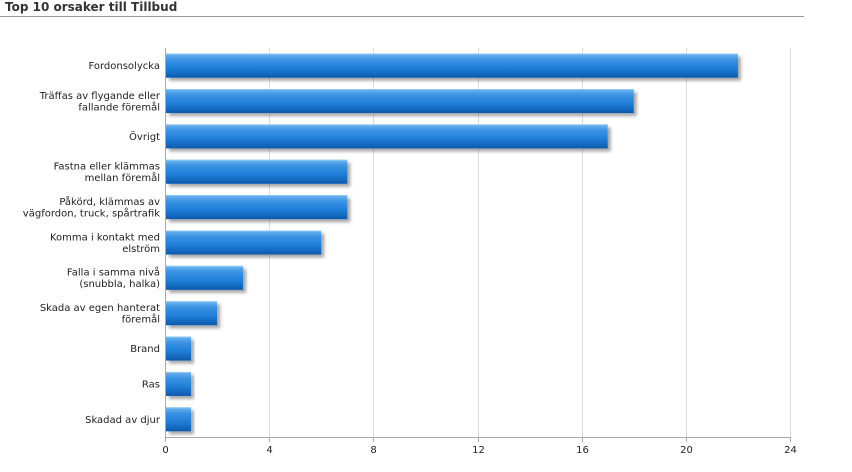 The image size is (852, 472). I want to click on x-tick-label: 12, so click(478, 450).